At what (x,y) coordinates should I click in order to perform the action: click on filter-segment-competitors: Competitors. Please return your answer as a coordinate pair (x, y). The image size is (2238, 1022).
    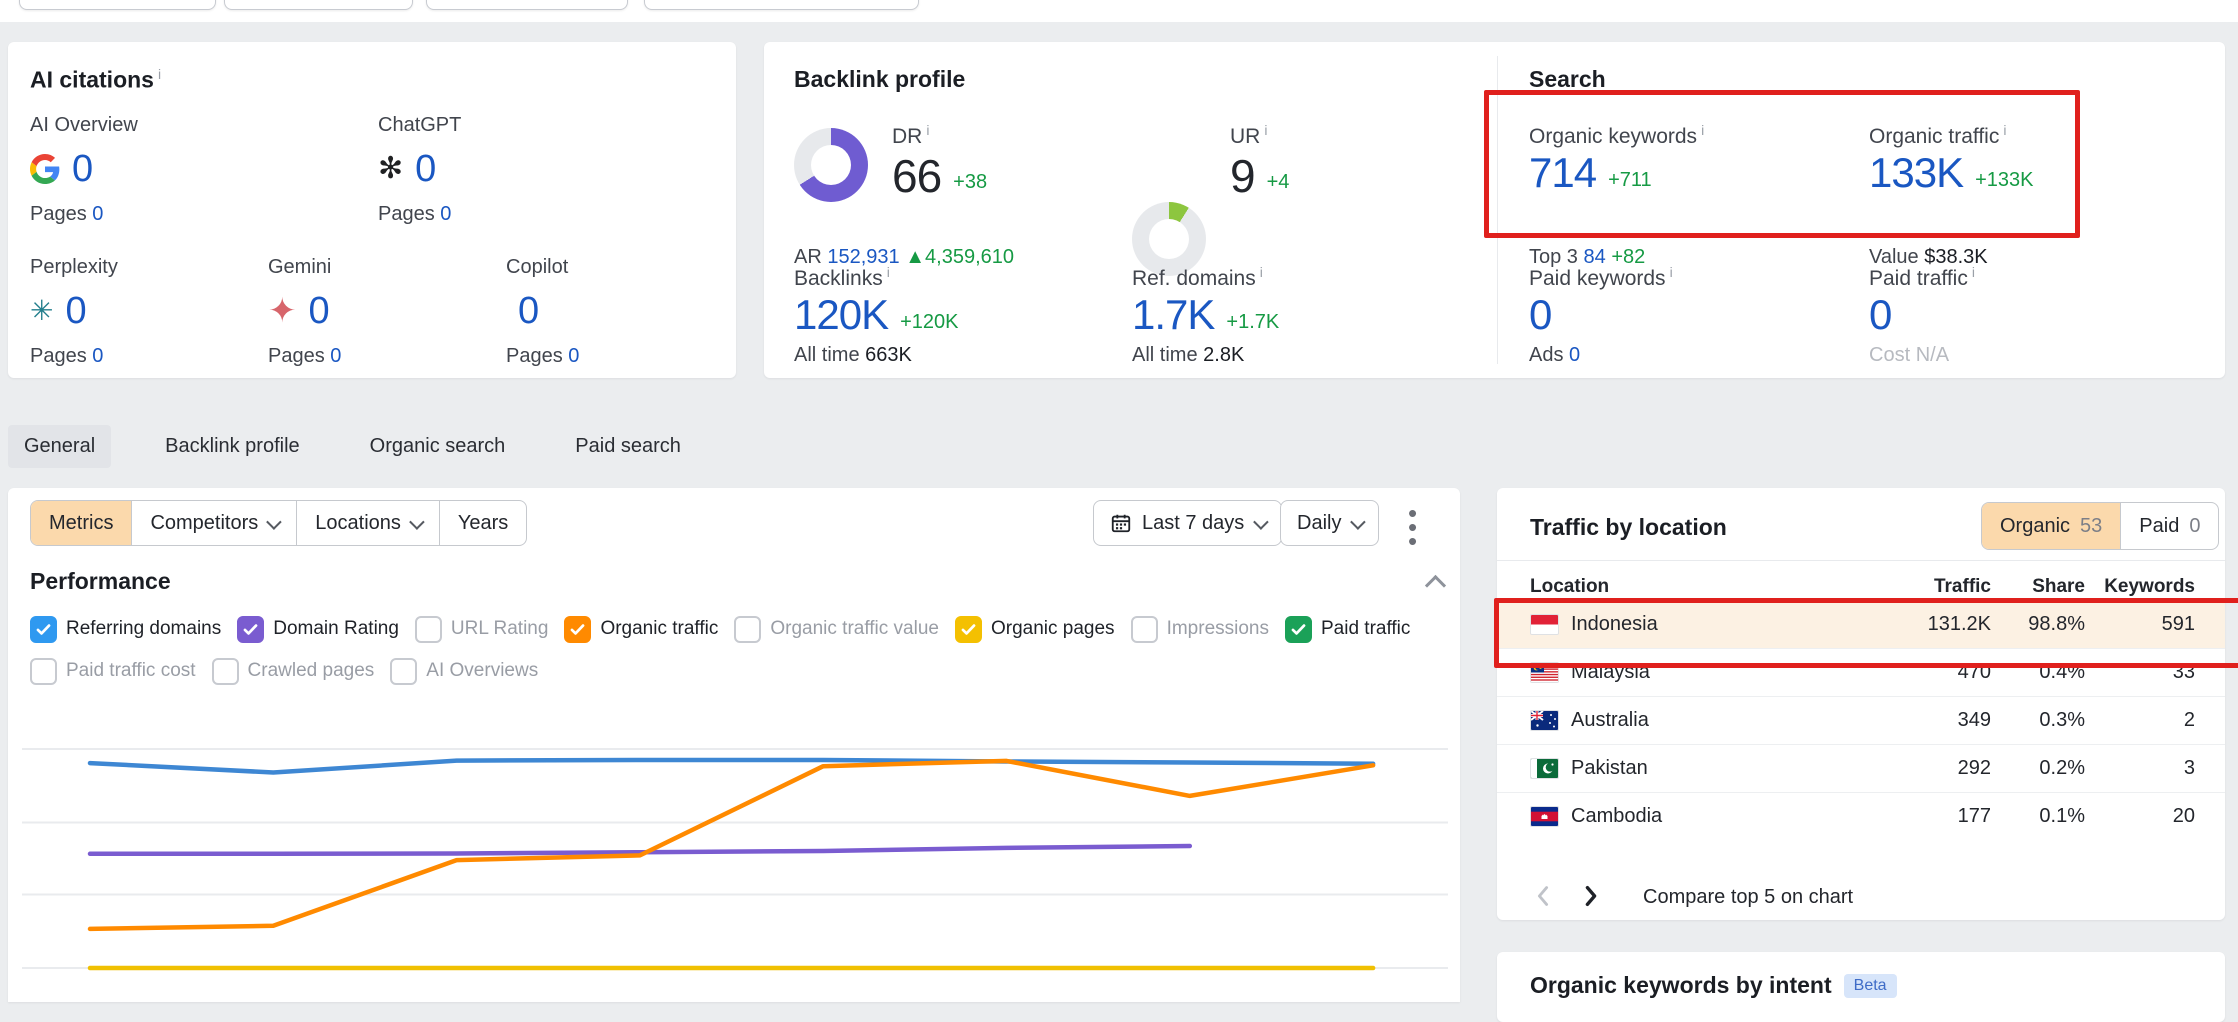
    Looking at the image, I should click on (215, 523).